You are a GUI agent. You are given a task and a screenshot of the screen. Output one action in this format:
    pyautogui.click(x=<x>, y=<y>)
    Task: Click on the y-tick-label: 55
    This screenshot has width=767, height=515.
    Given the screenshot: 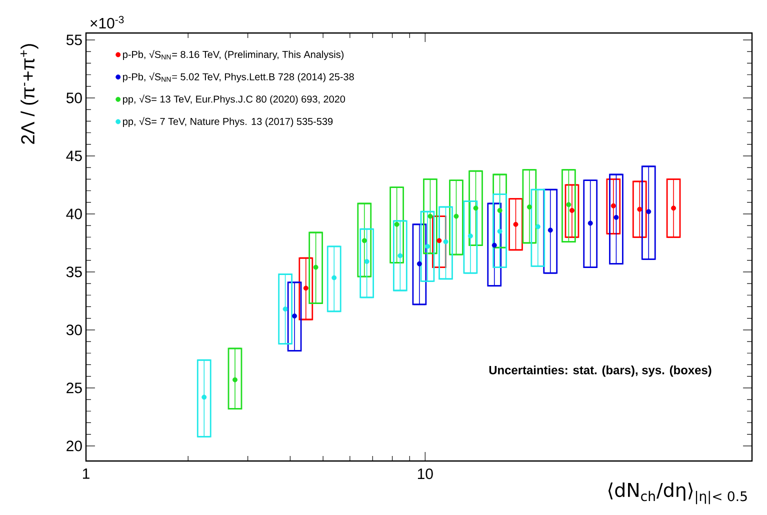 What is the action you would take?
    pyautogui.click(x=74, y=40)
    